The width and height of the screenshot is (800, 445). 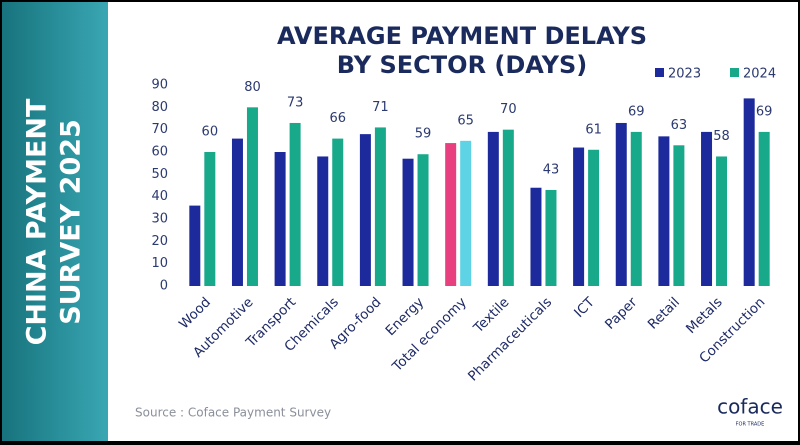 I want to click on y-tick-label: 50, so click(x=159, y=174).